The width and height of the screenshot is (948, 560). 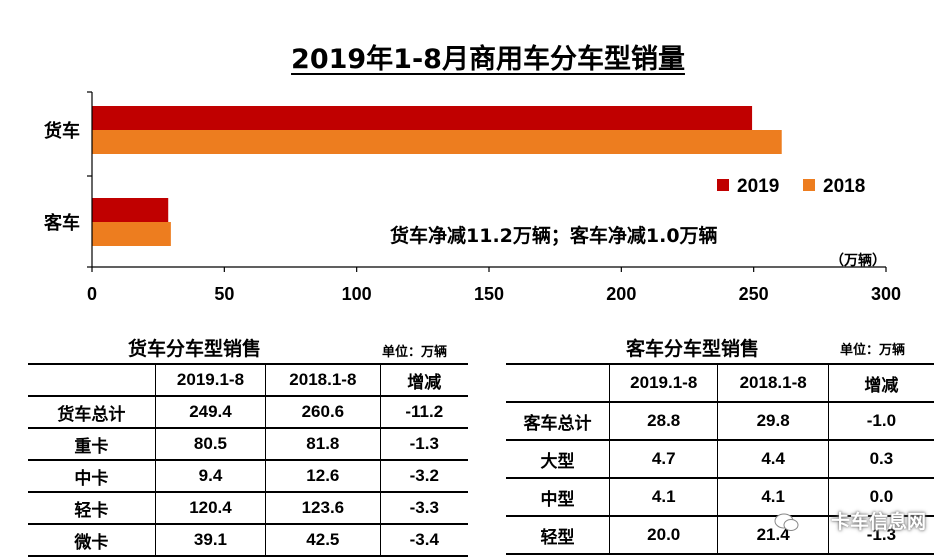 I want to click on table-cell: -3.3, so click(x=424, y=508).